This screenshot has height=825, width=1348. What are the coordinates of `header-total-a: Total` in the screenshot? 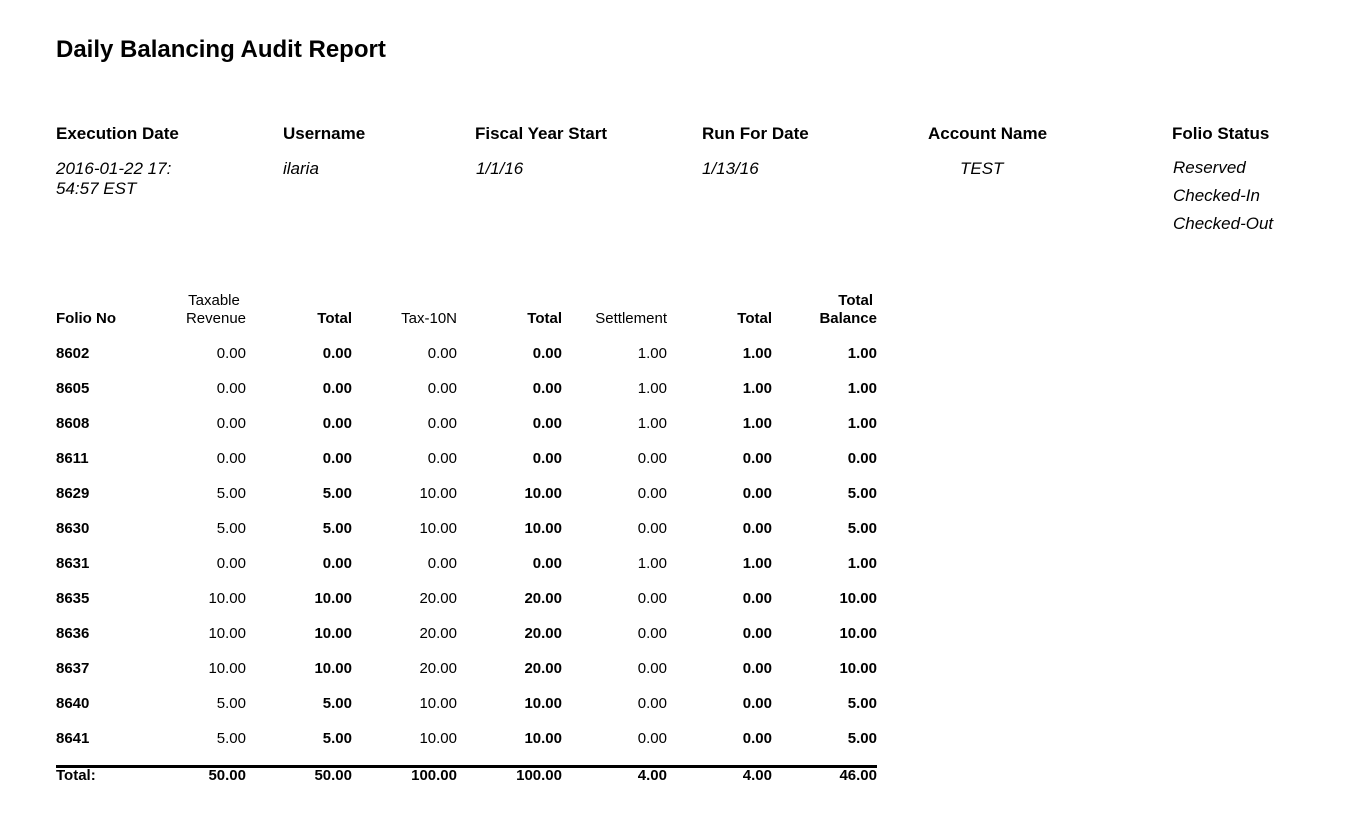 It's located at (334, 318).